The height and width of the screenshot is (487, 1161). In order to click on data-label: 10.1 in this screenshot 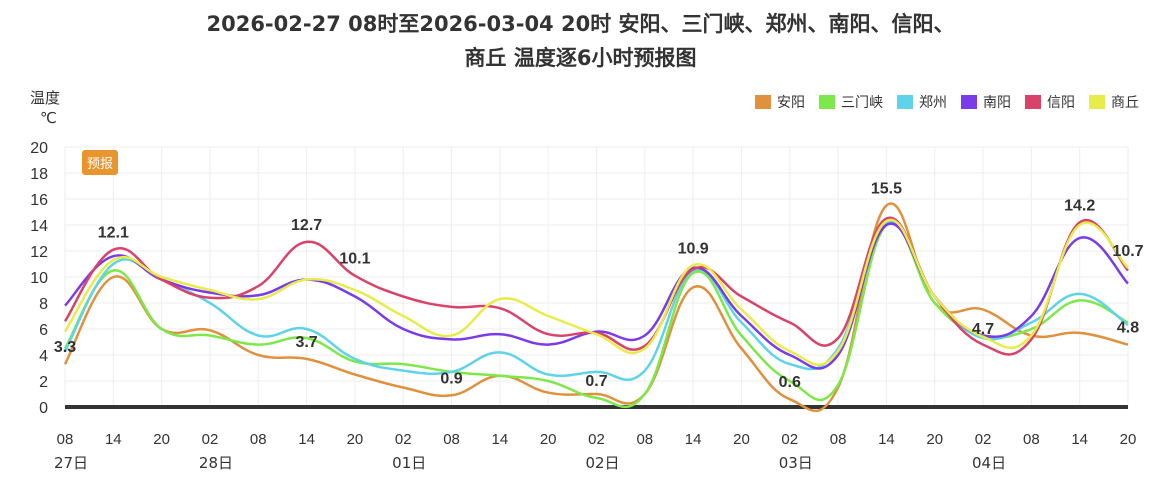, I will do `click(354, 259)`.